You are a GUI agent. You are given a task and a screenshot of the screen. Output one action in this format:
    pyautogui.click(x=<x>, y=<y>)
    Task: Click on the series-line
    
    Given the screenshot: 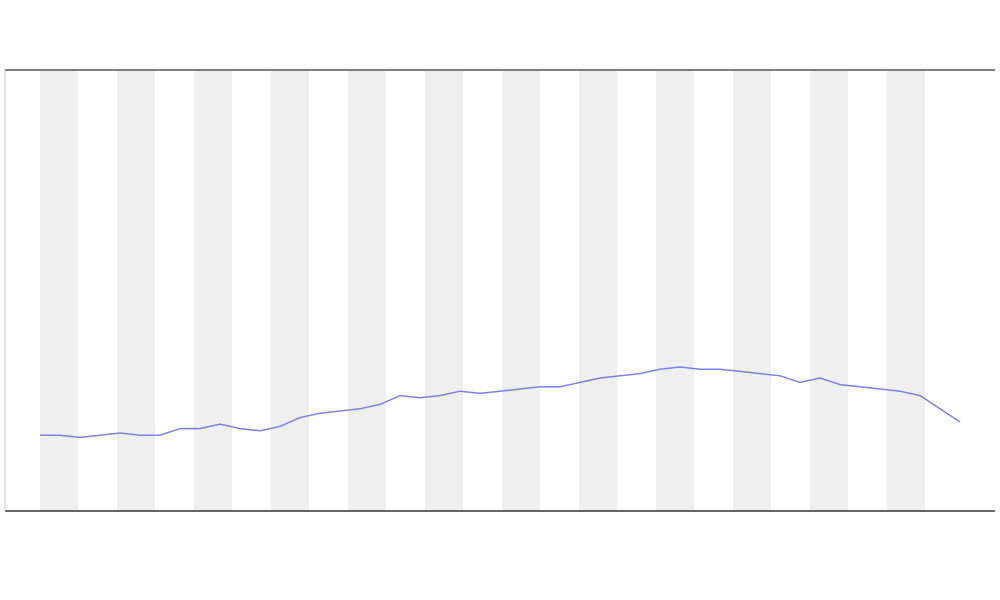 What is the action you would take?
    pyautogui.click(x=500, y=402)
    